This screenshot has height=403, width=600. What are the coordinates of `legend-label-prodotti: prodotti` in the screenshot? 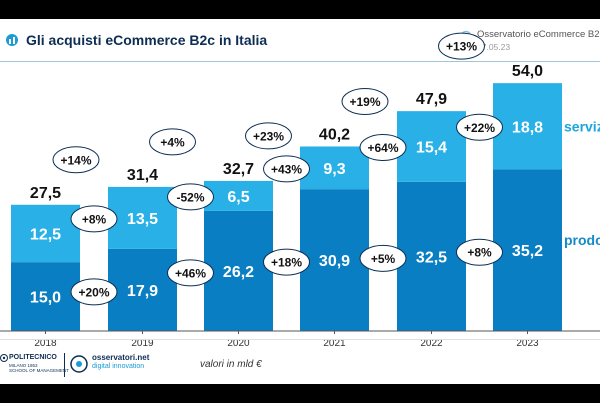 It's located at (582, 240).